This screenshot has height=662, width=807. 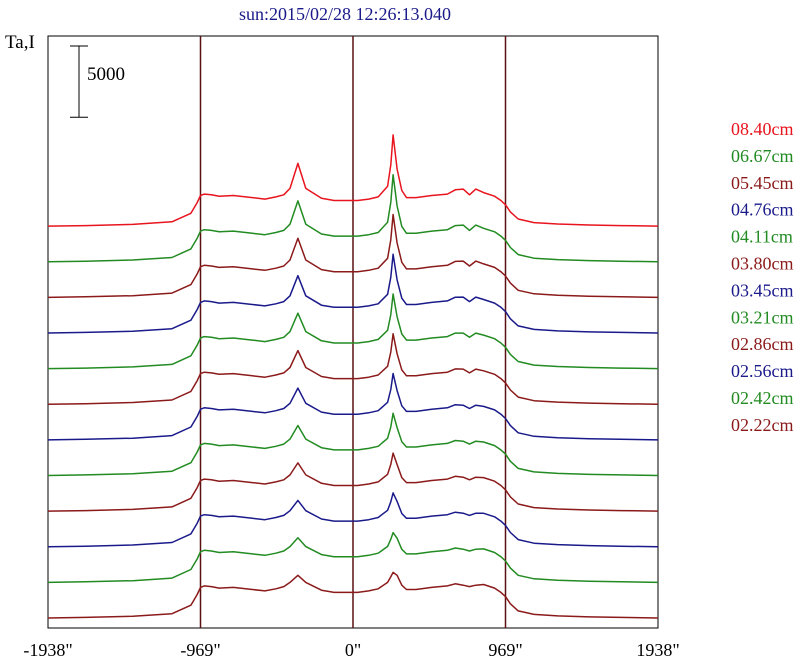 I want to click on series-line-02.86cm, so click(x=353, y=482).